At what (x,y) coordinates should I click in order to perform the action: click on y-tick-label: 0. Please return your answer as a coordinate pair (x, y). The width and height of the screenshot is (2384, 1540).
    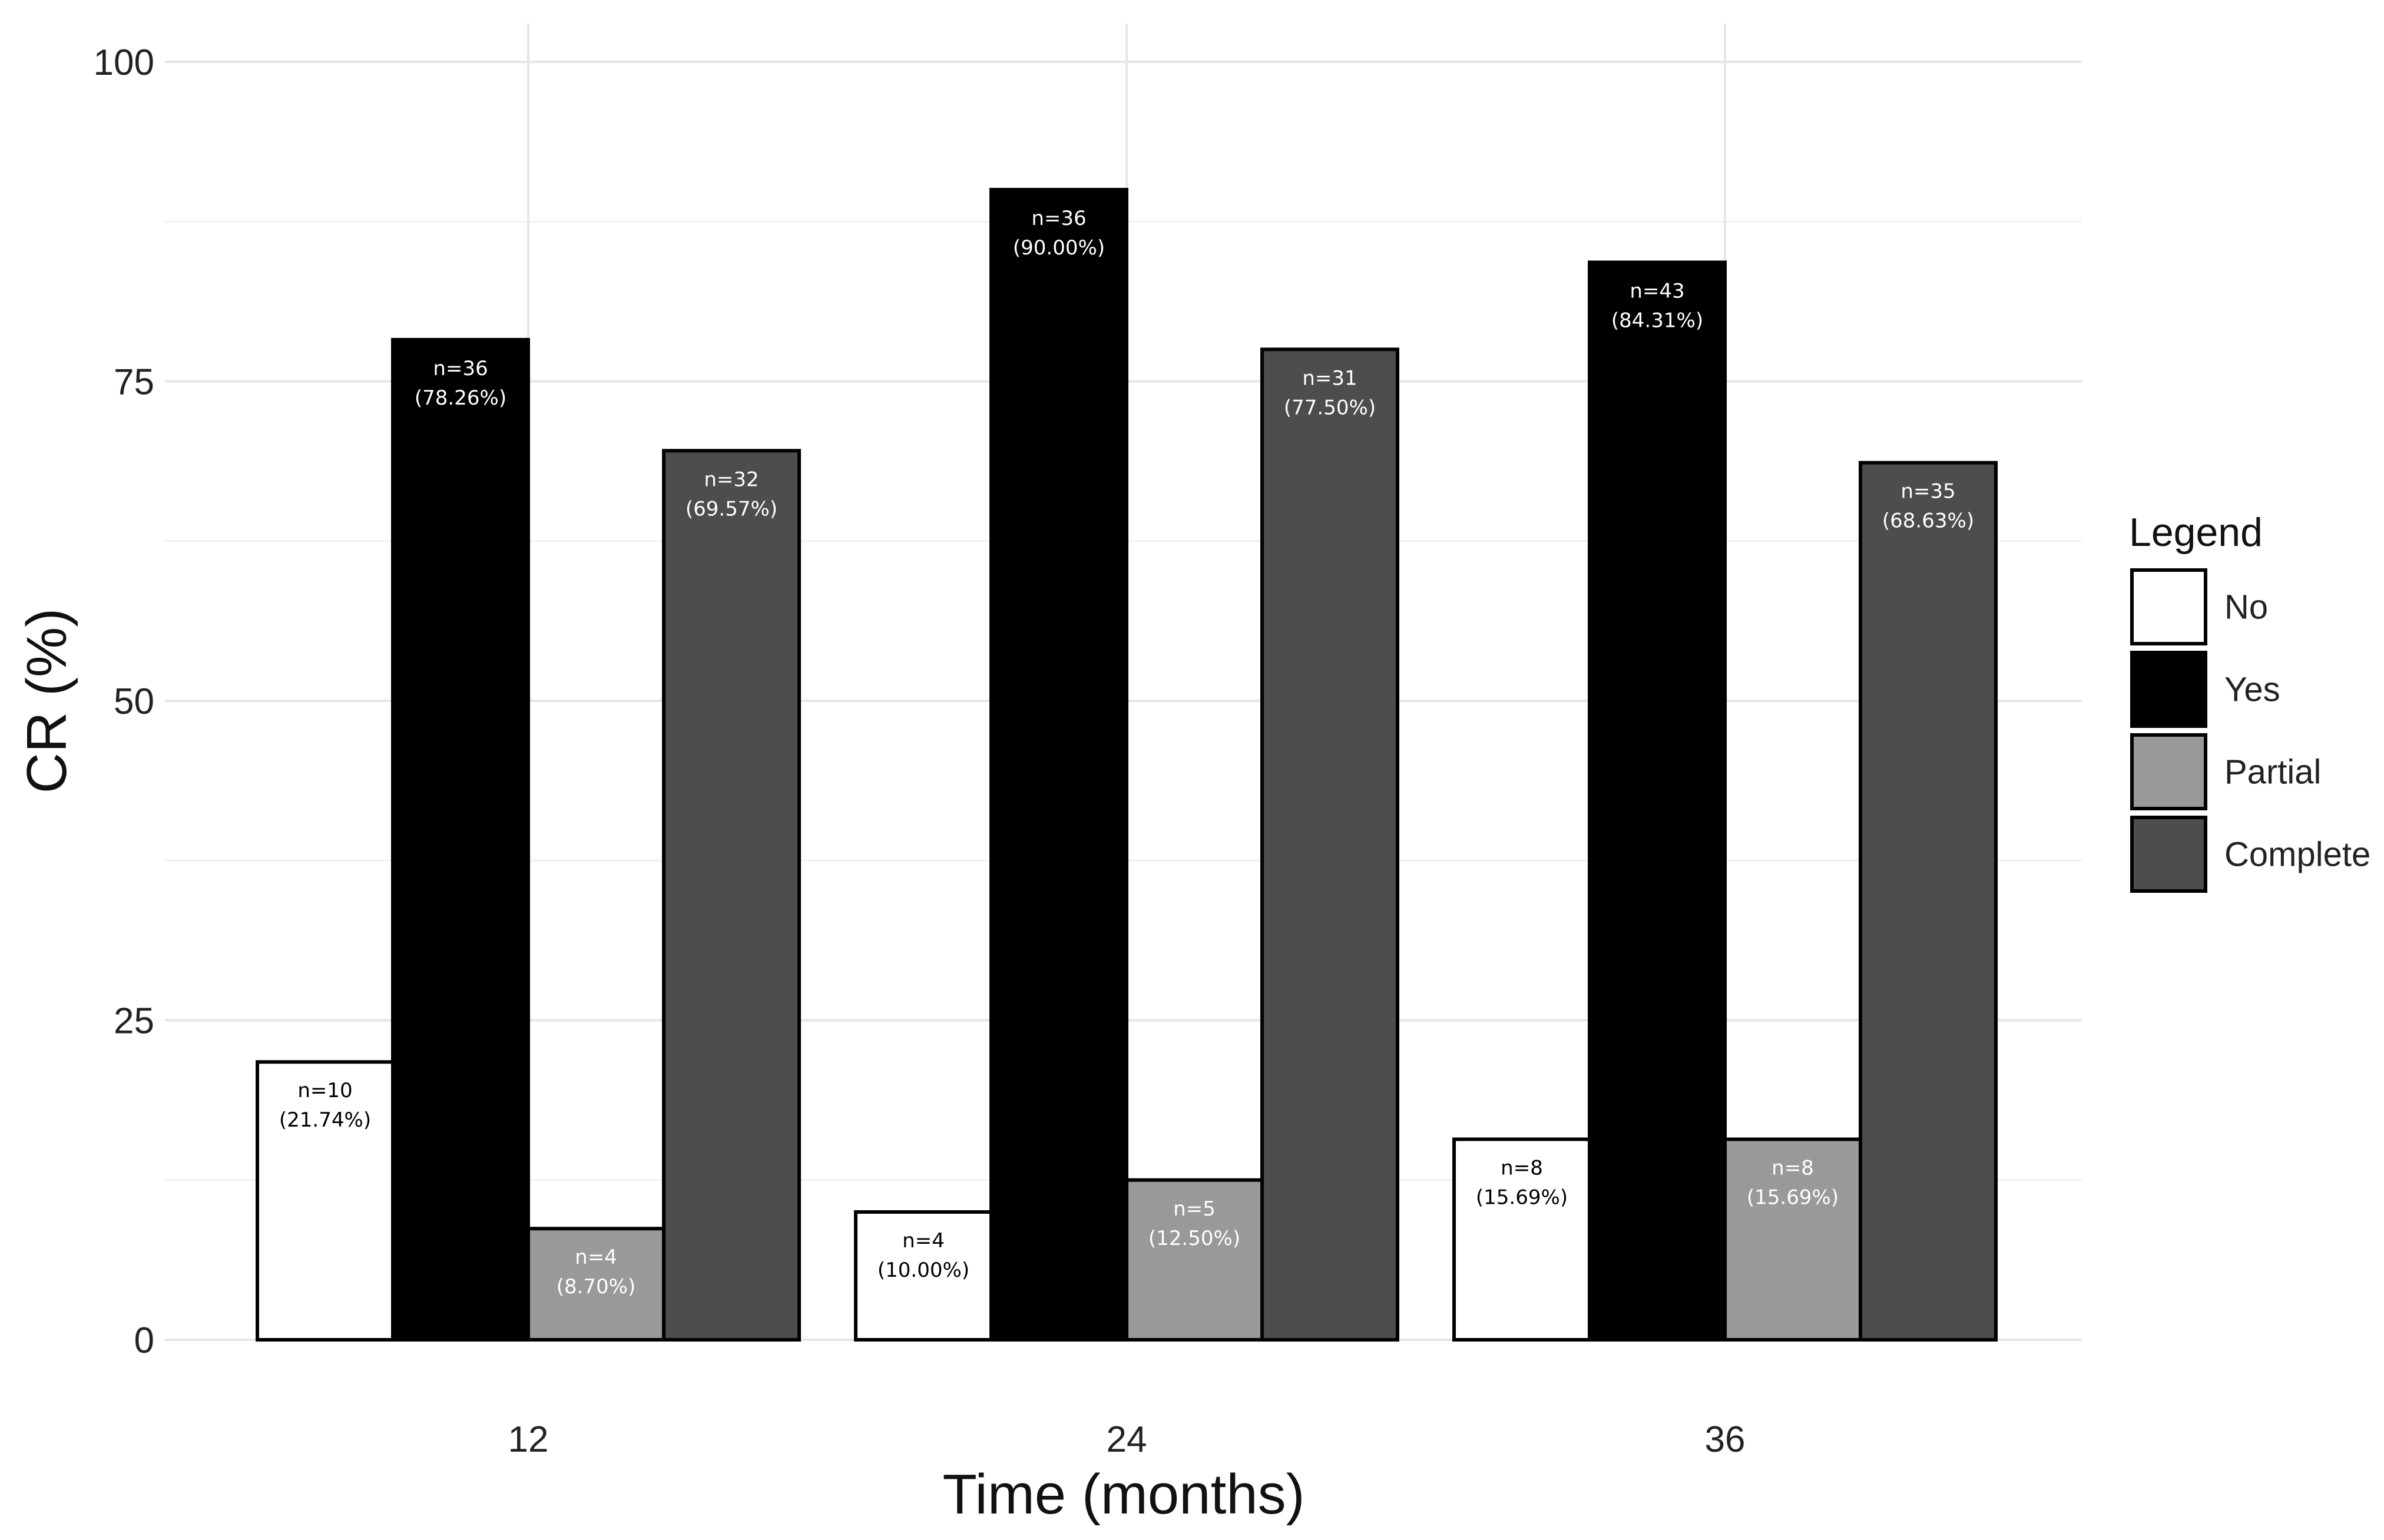
    Looking at the image, I should click on (144, 1340).